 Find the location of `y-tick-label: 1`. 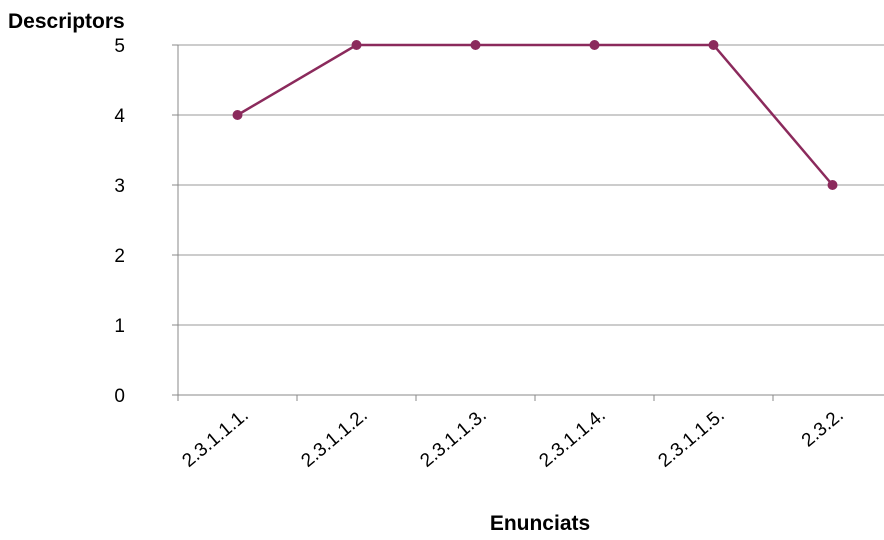

y-tick-label: 1 is located at coordinates (119, 326).